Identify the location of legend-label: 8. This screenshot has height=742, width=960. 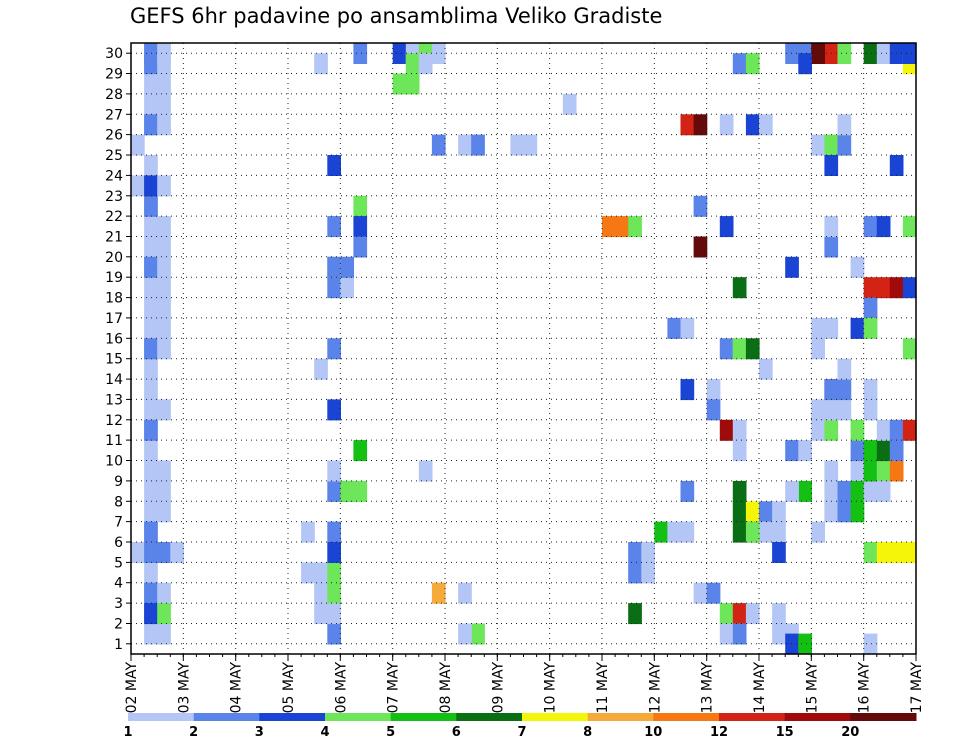
(587, 732).